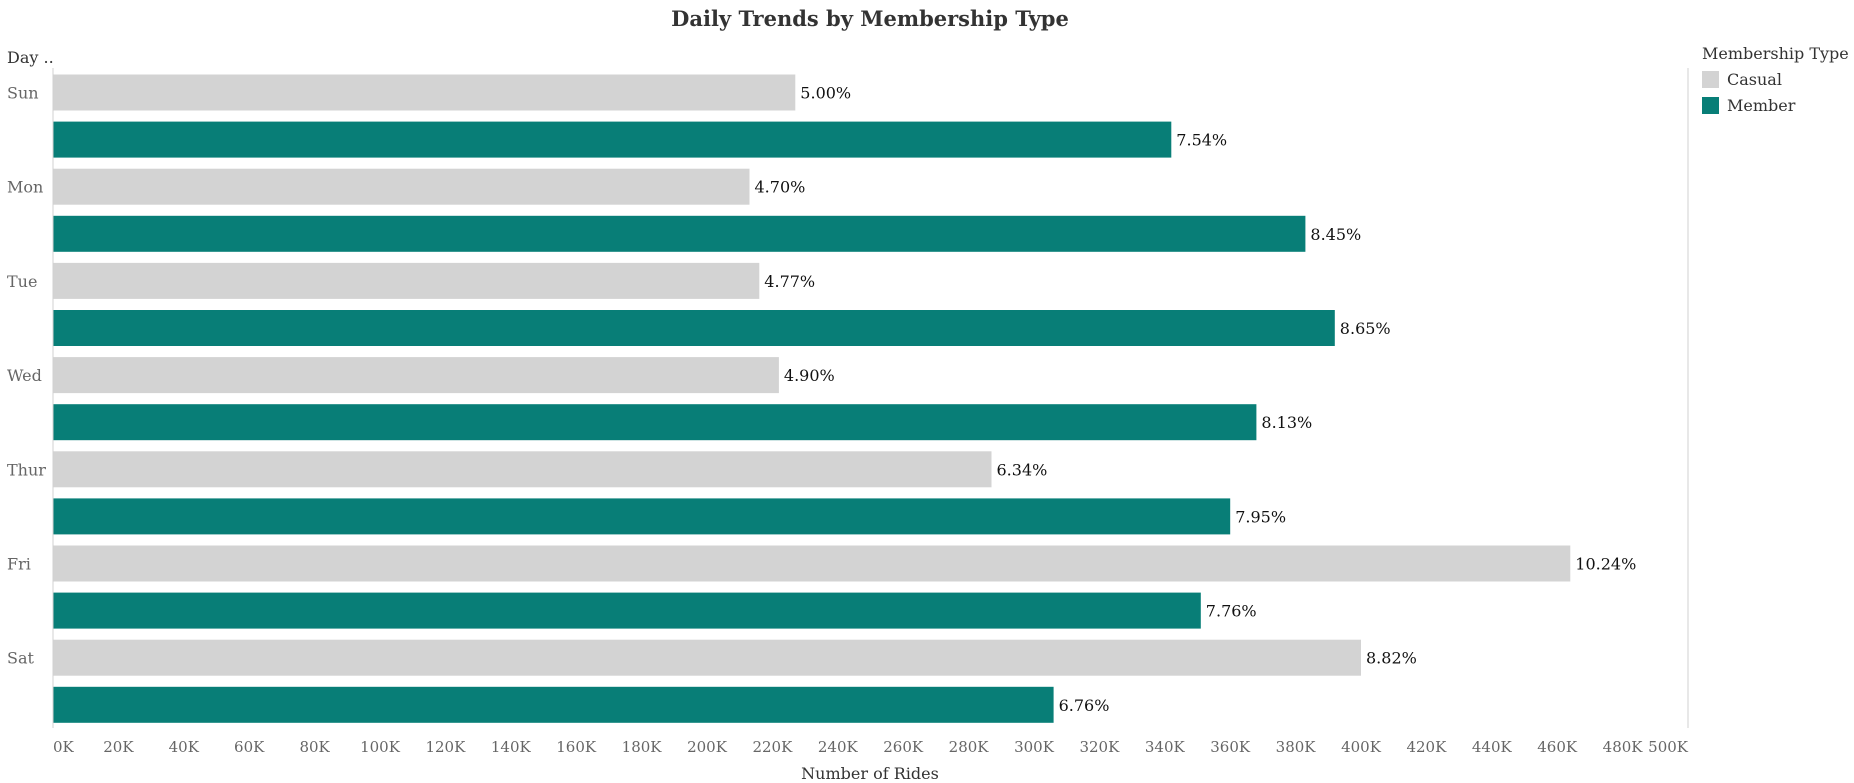 The width and height of the screenshot is (1854, 783). Describe the element at coordinates (249, 747) in the screenshot. I see `x-tick-label: 60K` at that location.